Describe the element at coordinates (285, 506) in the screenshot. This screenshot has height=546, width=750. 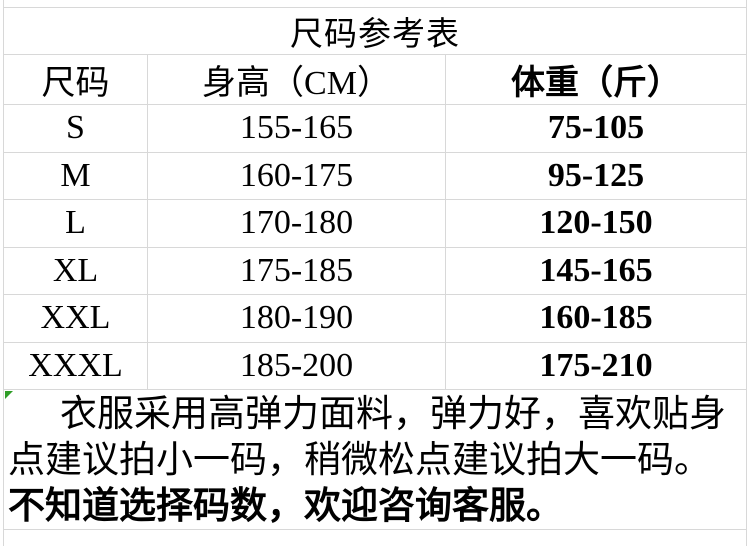
I see `note-bold-text: 不知道选择码数，欢迎咨询客服。` at that location.